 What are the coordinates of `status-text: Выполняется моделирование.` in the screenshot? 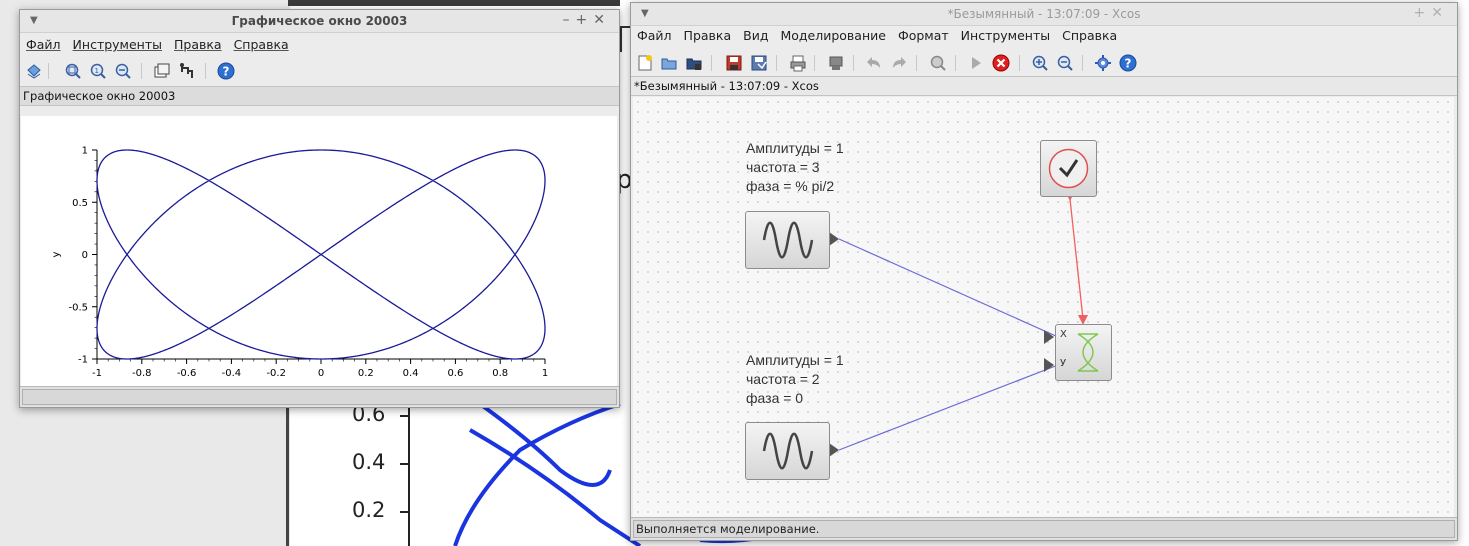 It's located at (1044, 529).